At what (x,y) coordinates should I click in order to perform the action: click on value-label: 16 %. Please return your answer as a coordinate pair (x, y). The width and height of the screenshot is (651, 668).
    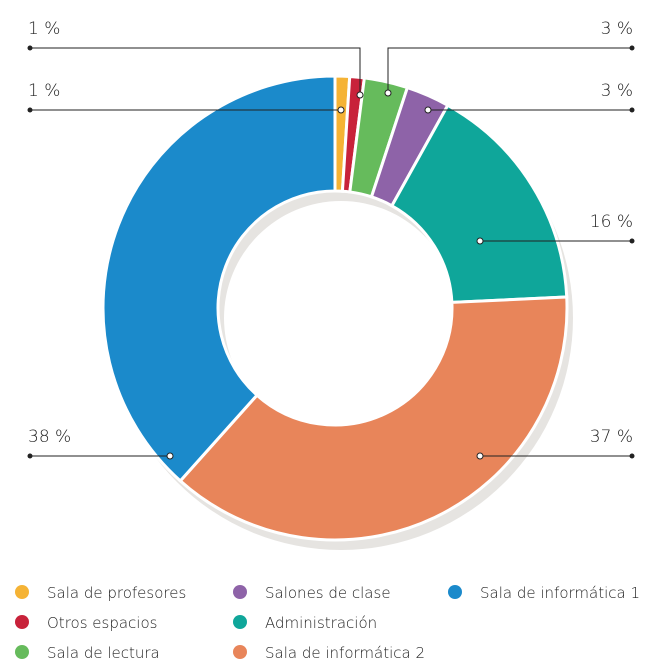
    Looking at the image, I should click on (611, 222).